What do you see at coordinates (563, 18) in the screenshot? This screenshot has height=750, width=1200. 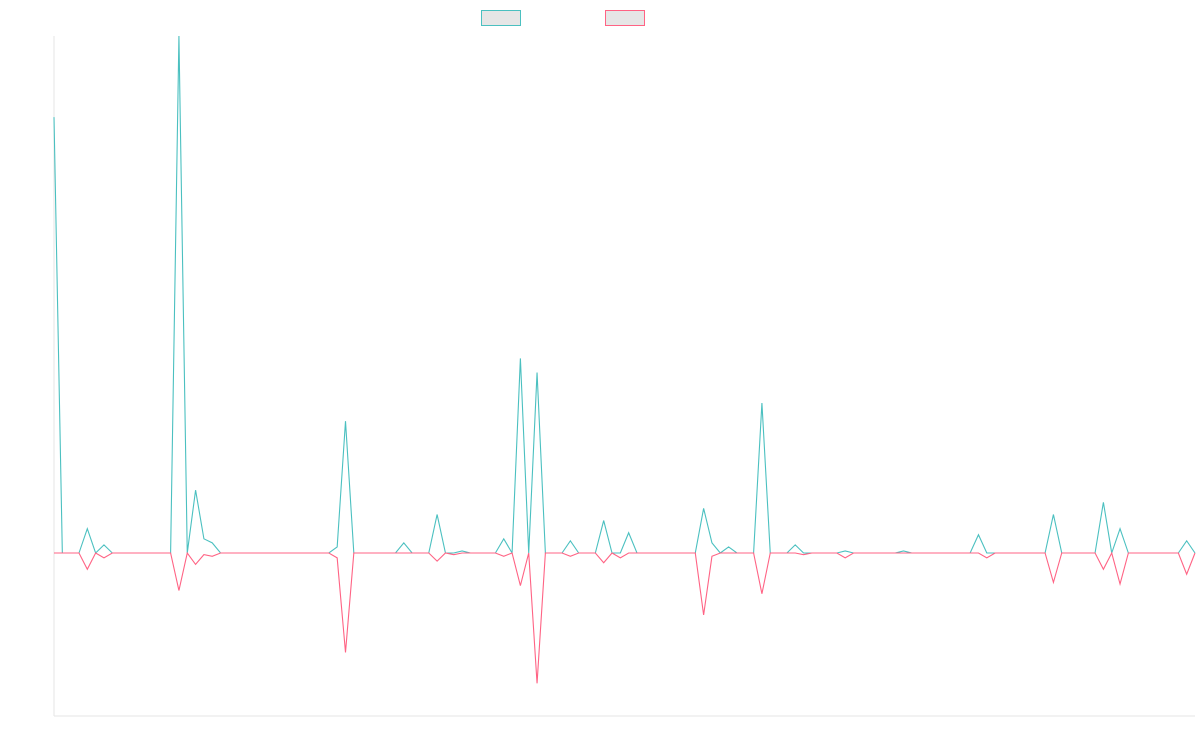 I see `legend` at bounding box center [563, 18].